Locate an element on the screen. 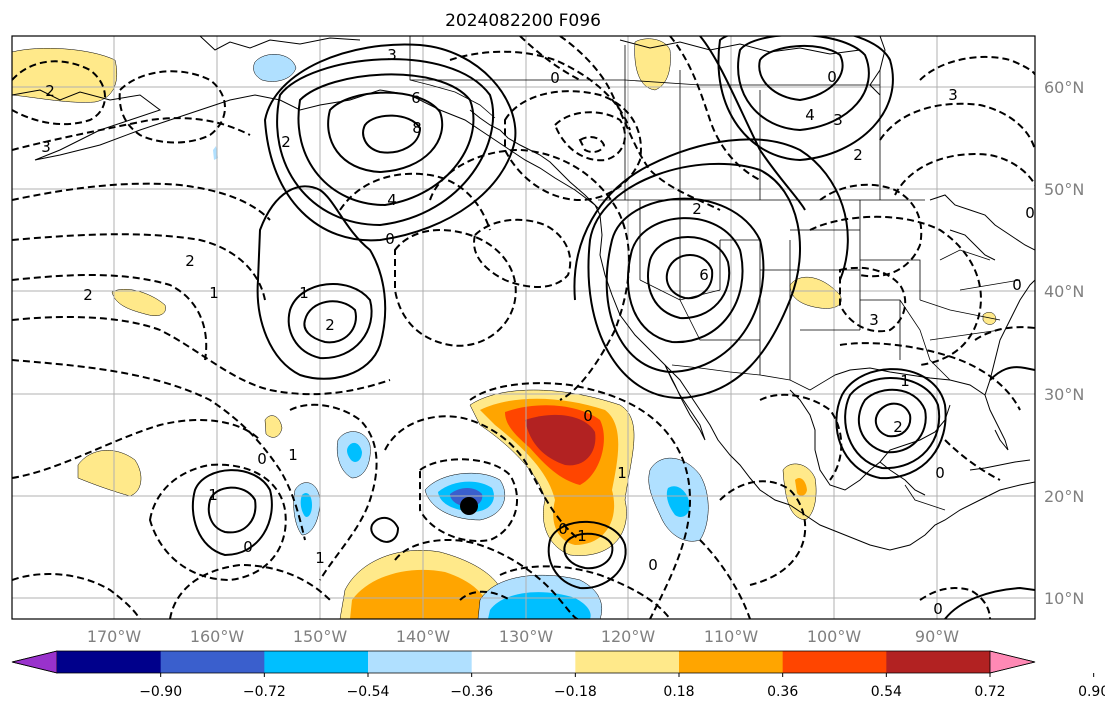 This screenshot has width=1105, height=712. colorbar-extend-min is located at coordinates (34, 662).